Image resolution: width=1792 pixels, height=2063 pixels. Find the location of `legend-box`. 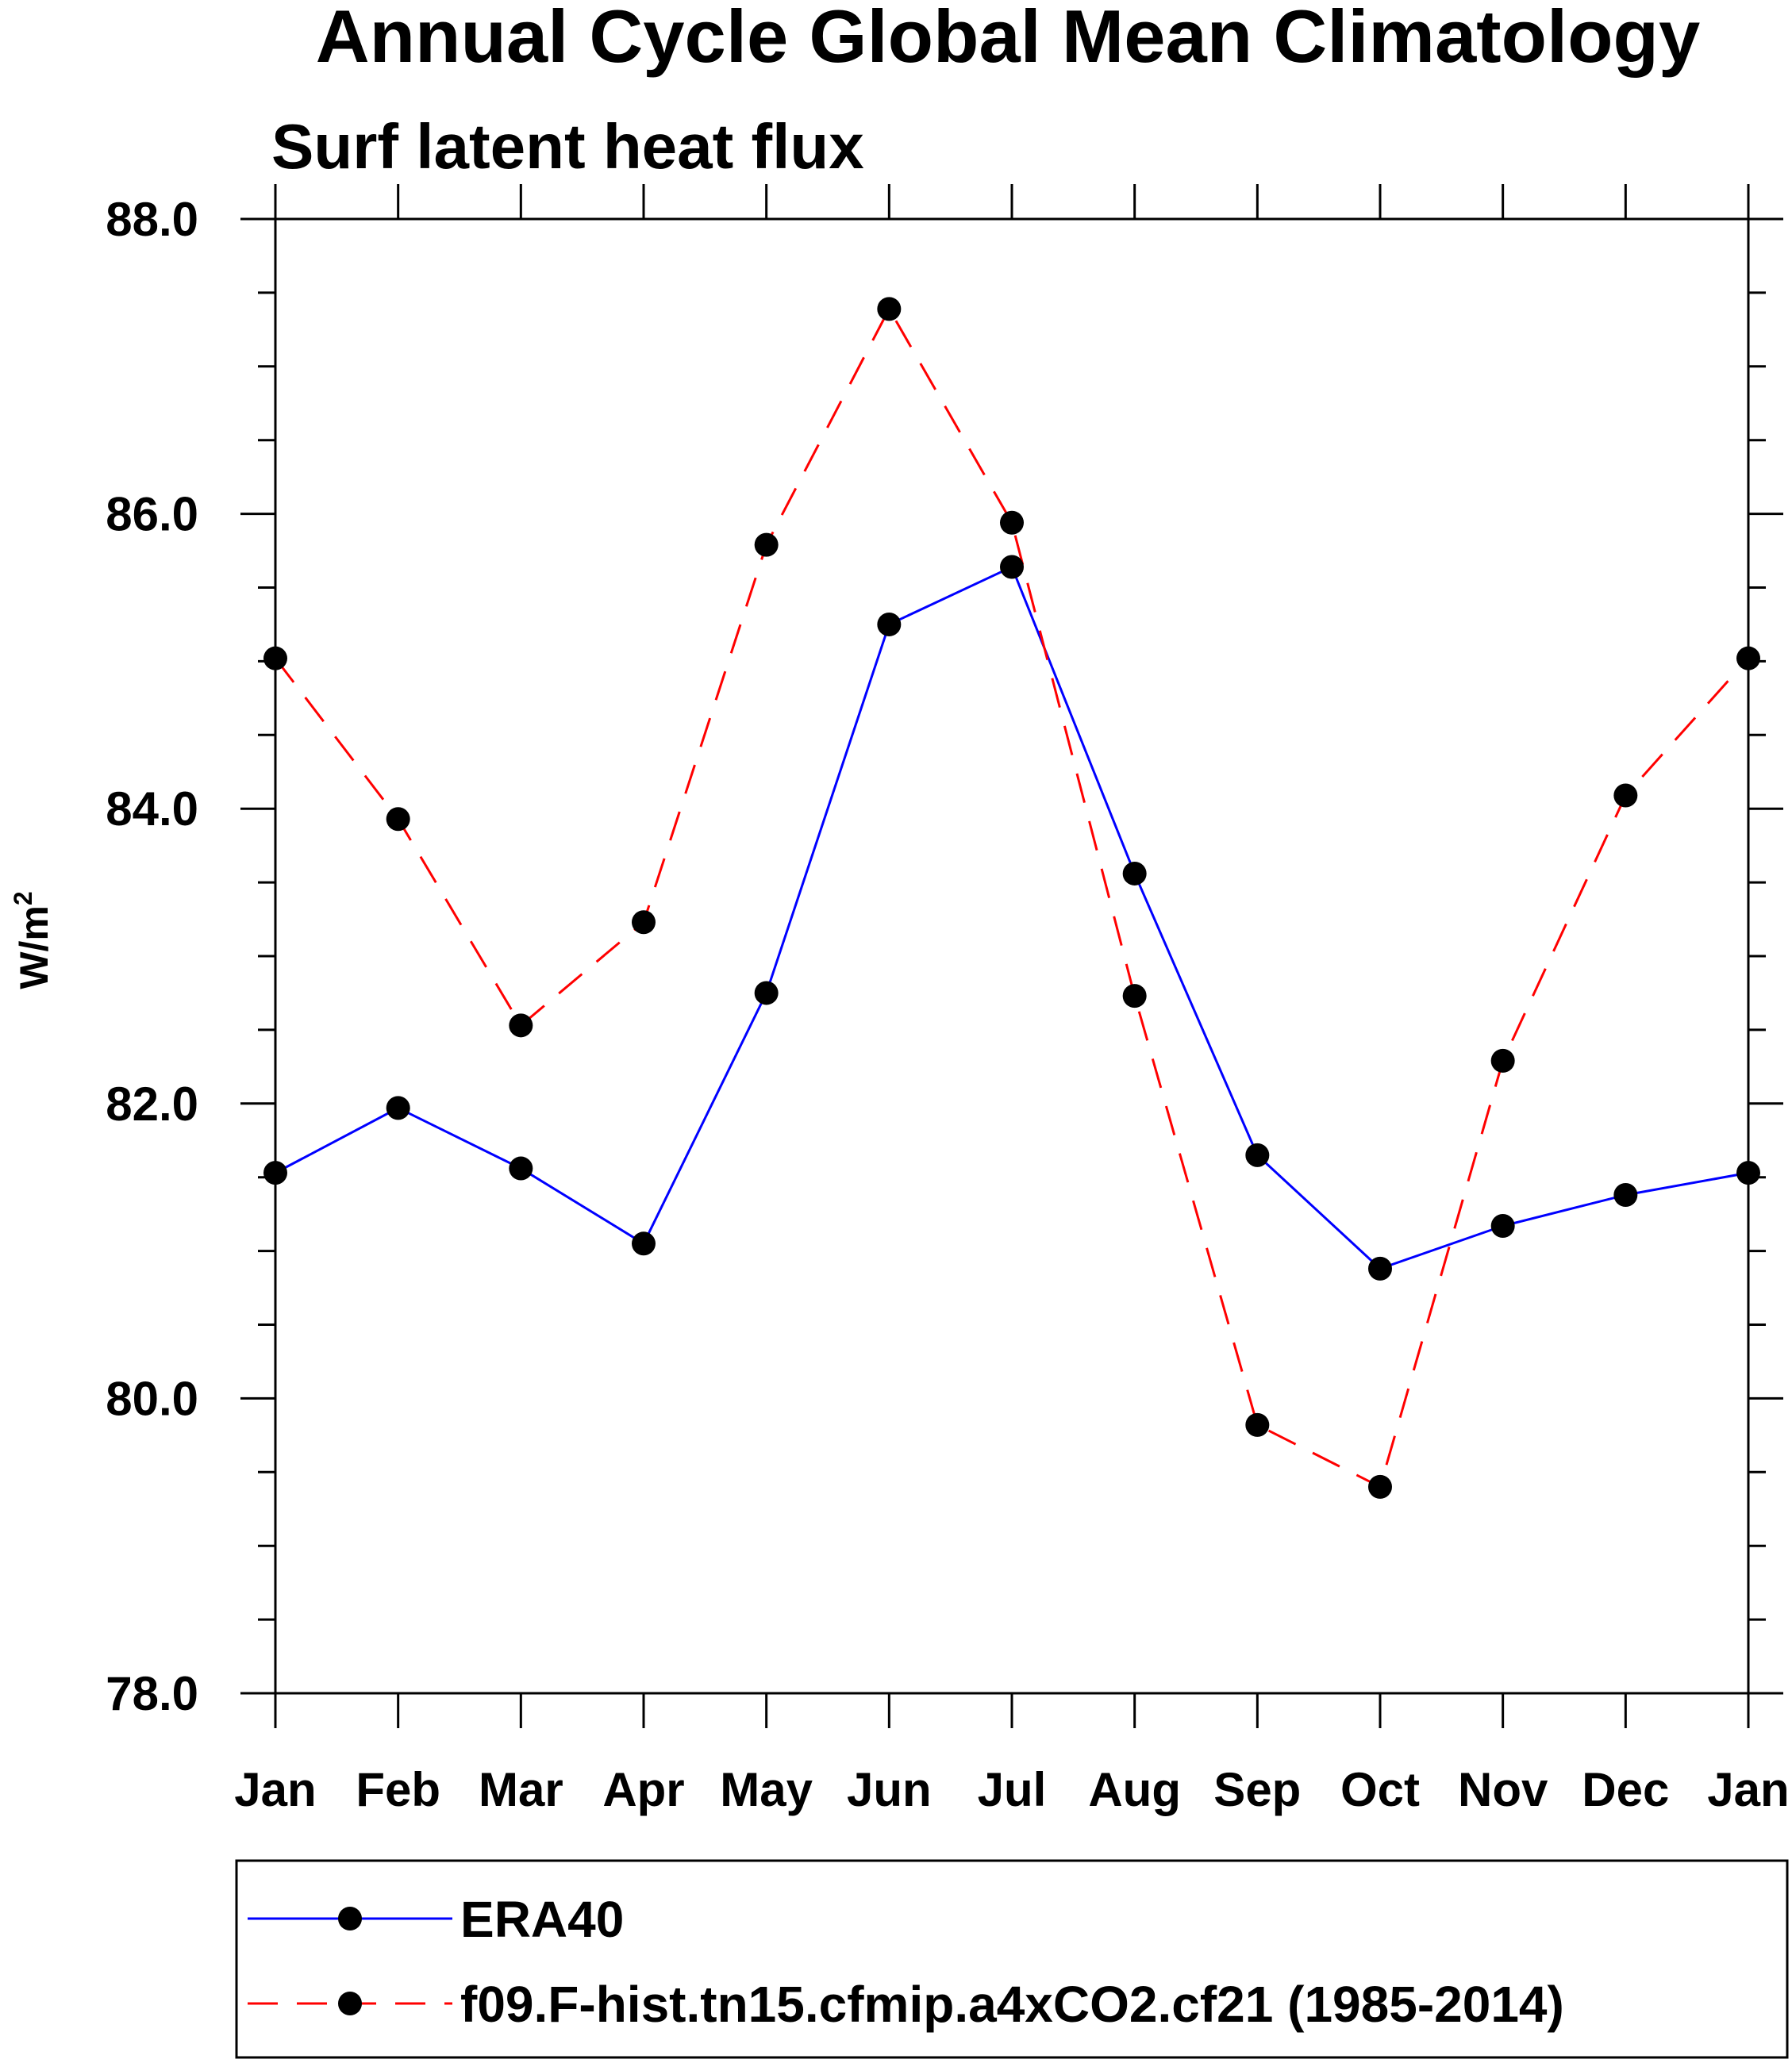

legend-box is located at coordinates (1012, 1959).